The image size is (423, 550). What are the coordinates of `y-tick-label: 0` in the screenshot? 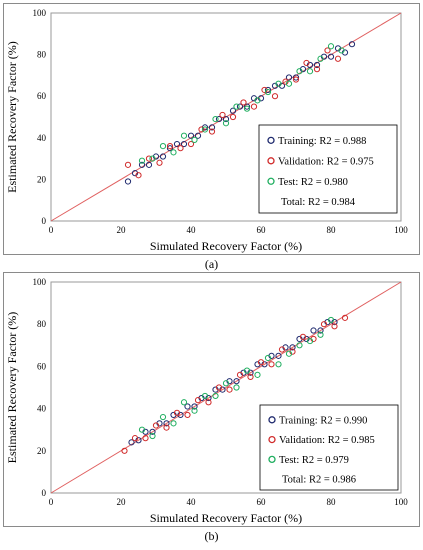 It's located at (44, 493).